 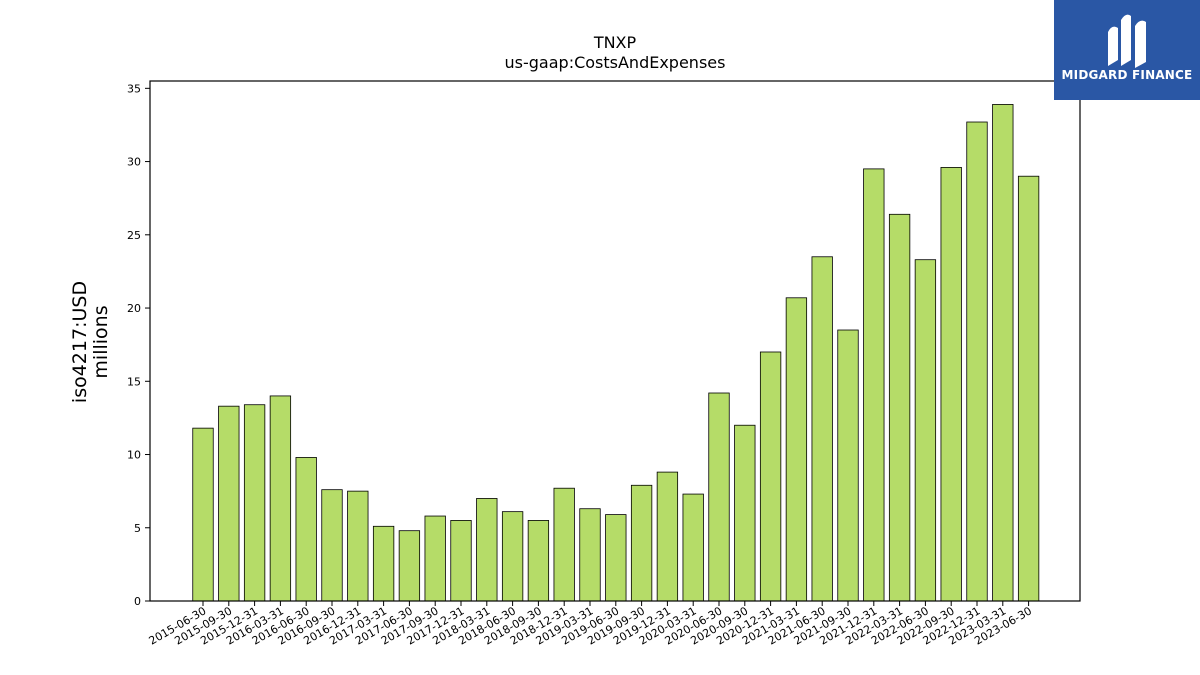 I want to click on chart-subtitle: us-gaap:CostsAndExpenses, so click(x=615, y=62).